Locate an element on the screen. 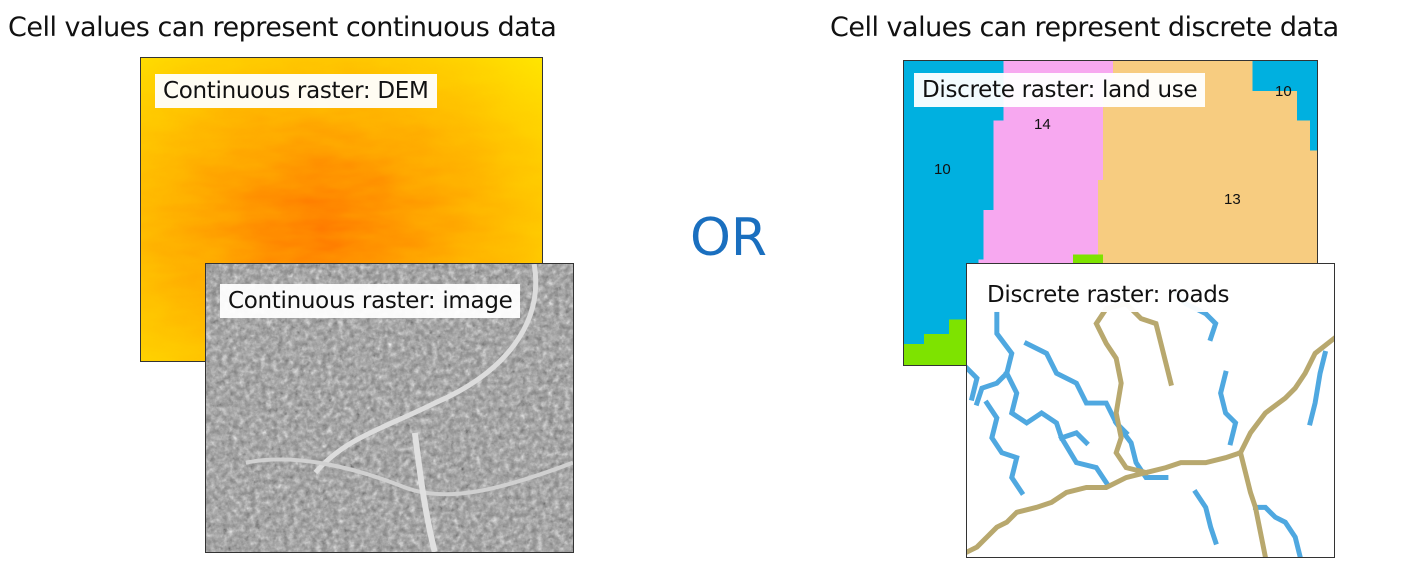 Image resolution: width=1415 pixels, height=566 pixels. roads-raster-image is located at coordinates (1150, 423).